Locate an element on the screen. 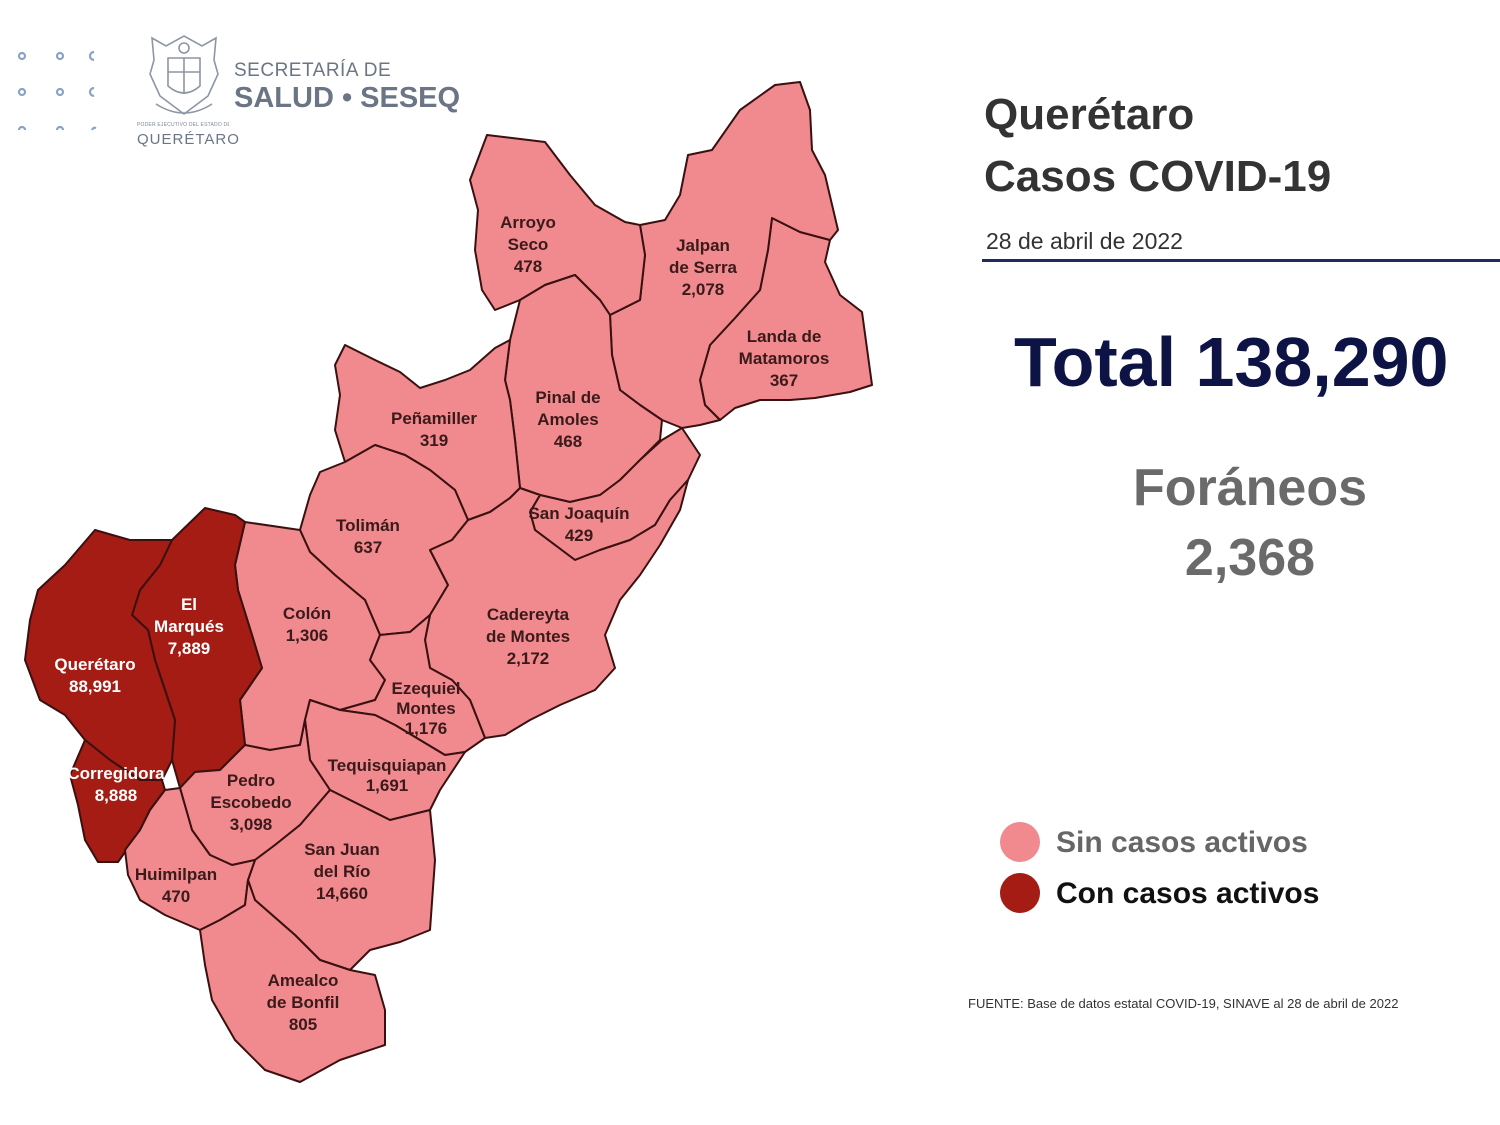 This screenshot has height=1125, width=1500. label-pedro-escobedo-line-2: Escobedo is located at coordinates (250, 802).